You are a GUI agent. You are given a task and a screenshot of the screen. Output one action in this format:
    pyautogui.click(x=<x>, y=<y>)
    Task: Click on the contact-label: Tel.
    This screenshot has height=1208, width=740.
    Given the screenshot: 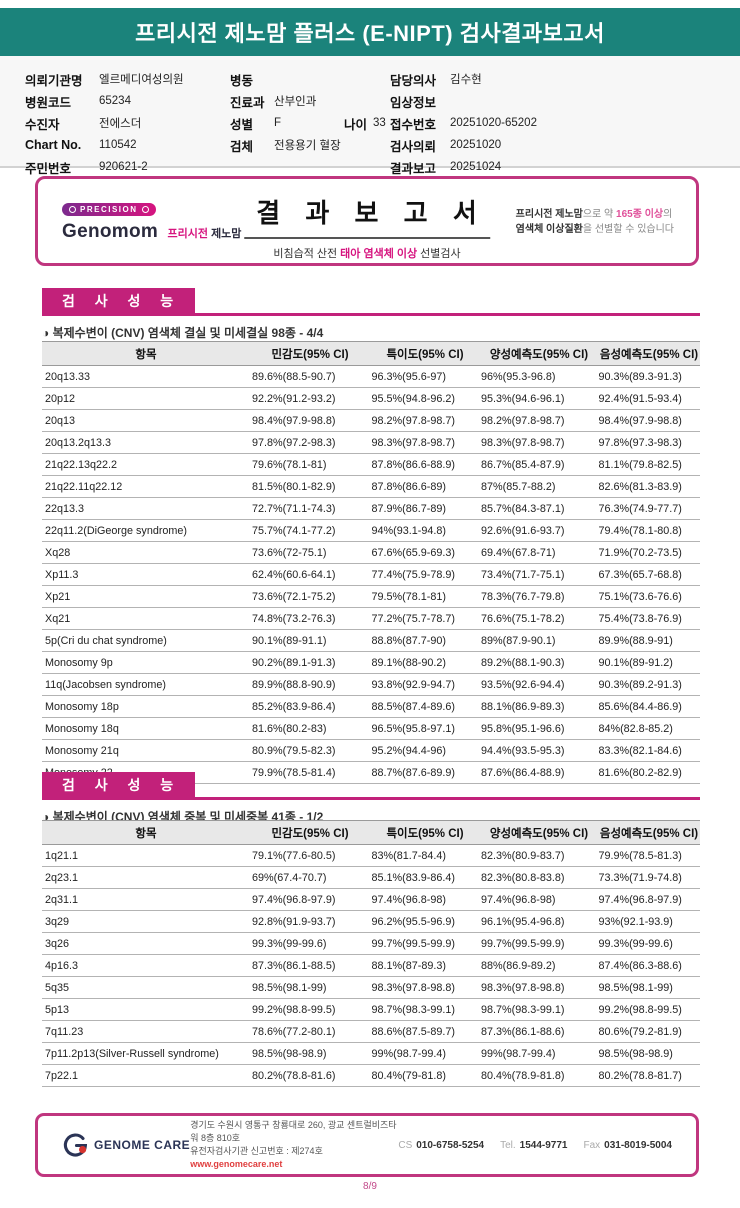 What is the action you would take?
    pyautogui.click(x=508, y=1145)
    